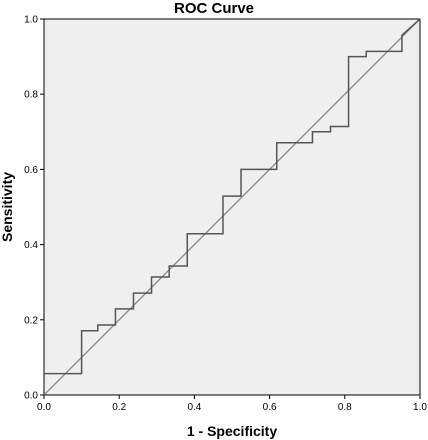 The width and height of the screenshot is (428, 440). Describe the element at coordinates (7, 207) in the screenshot. I see `y-axis-label: Sensitivity` at that location.